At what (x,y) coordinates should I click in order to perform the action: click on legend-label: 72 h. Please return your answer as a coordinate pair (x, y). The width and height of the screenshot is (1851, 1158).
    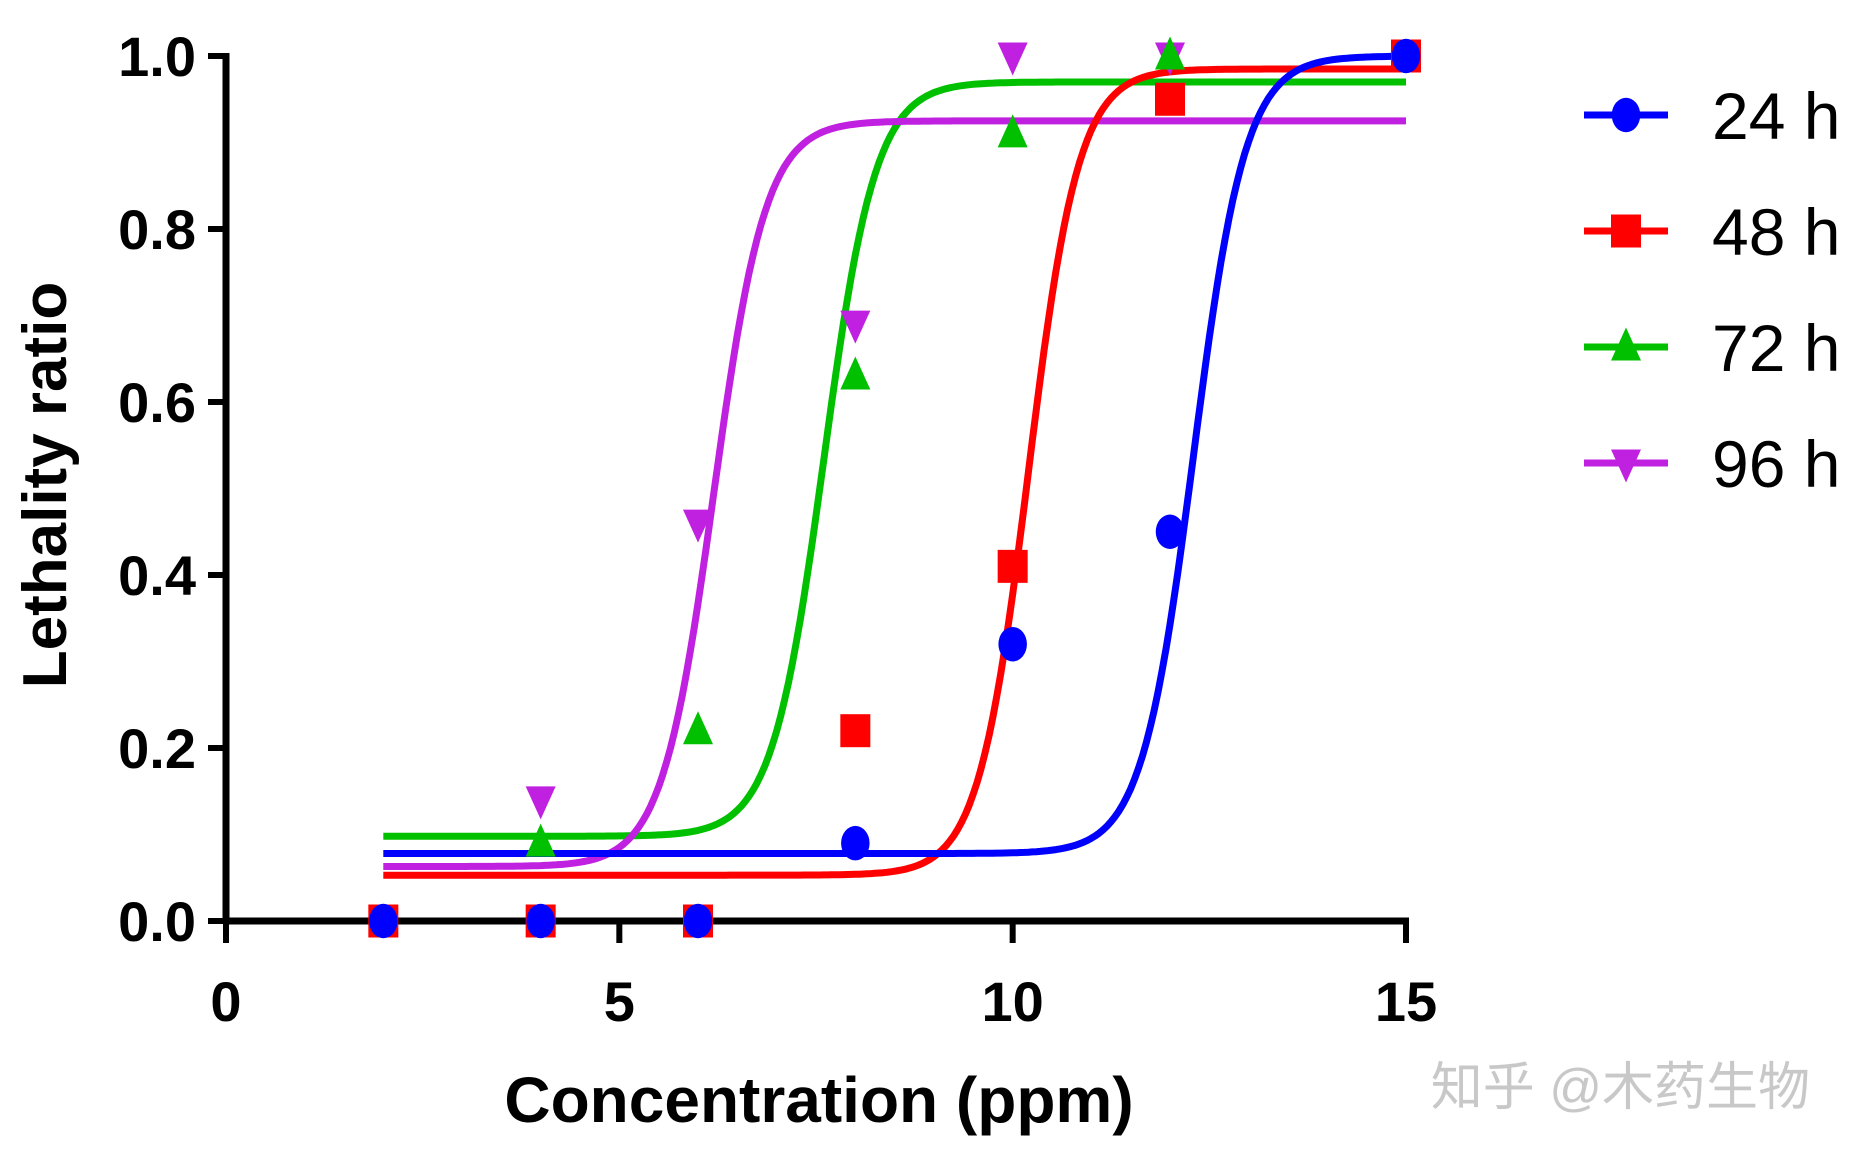
    Looking at the image, I should click on (1776, 348).